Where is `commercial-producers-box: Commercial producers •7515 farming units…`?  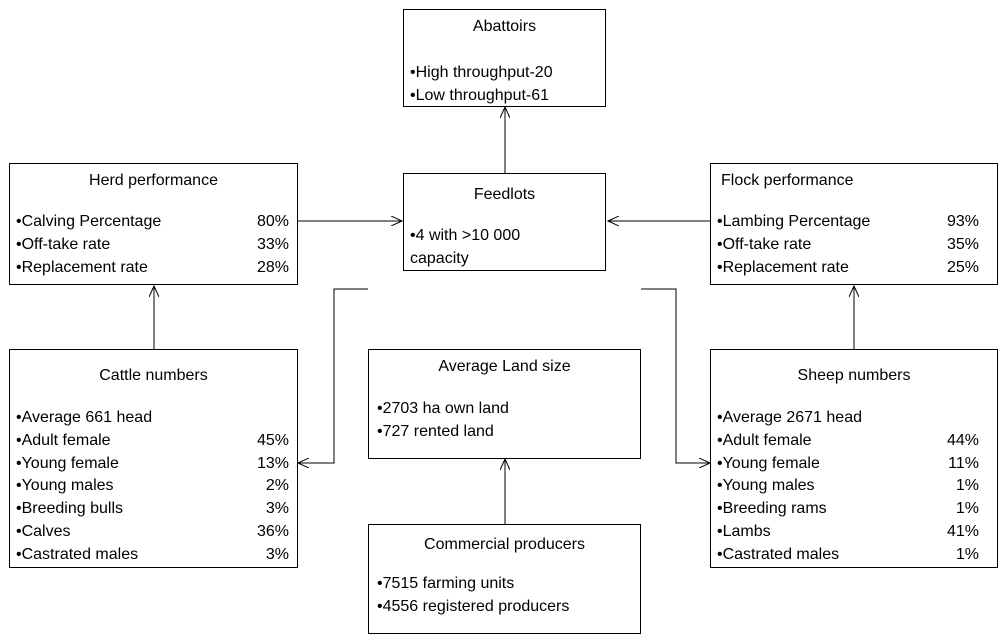
commercial-producers-box: Commercial producers •7515 farming units… is located at coordinates (504, 579).